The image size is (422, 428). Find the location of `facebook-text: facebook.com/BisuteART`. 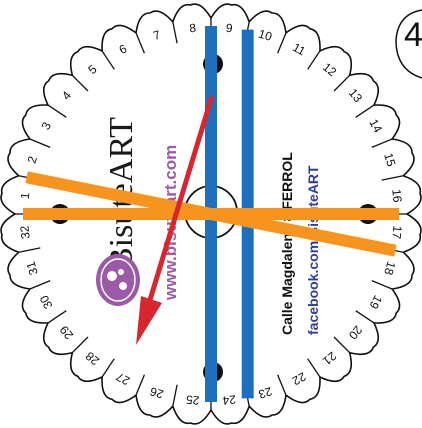

facebook-text: facebook.com/BisuteART is located at coordinates (313, 250).